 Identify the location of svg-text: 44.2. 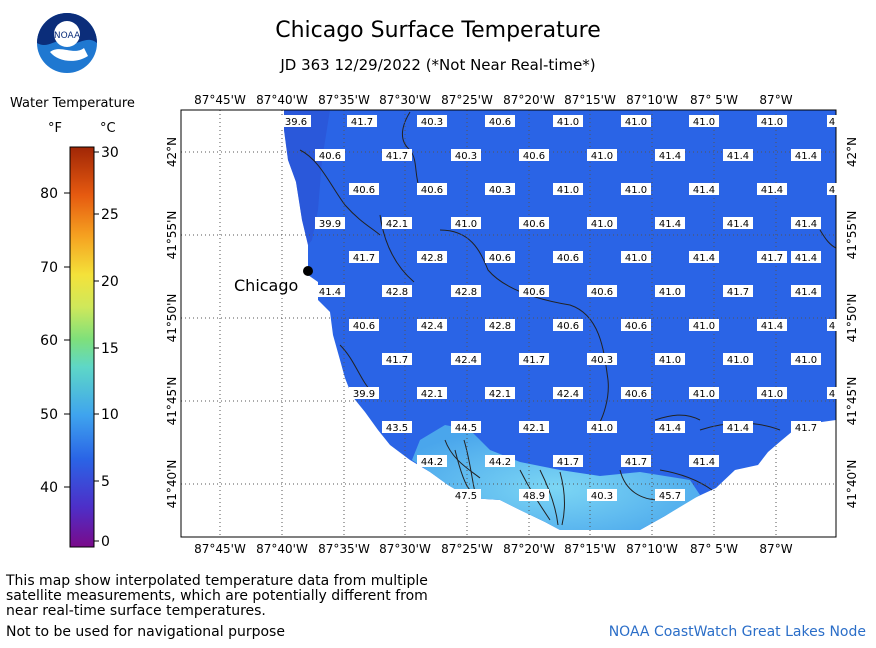
(432, 462).